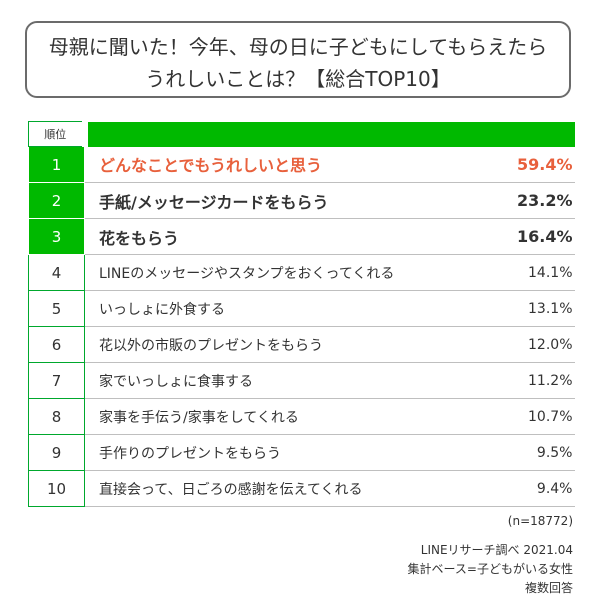 This screenshot has height=607, width=600. I want to click on percentage-value: 13.1%, so click(529, 308).